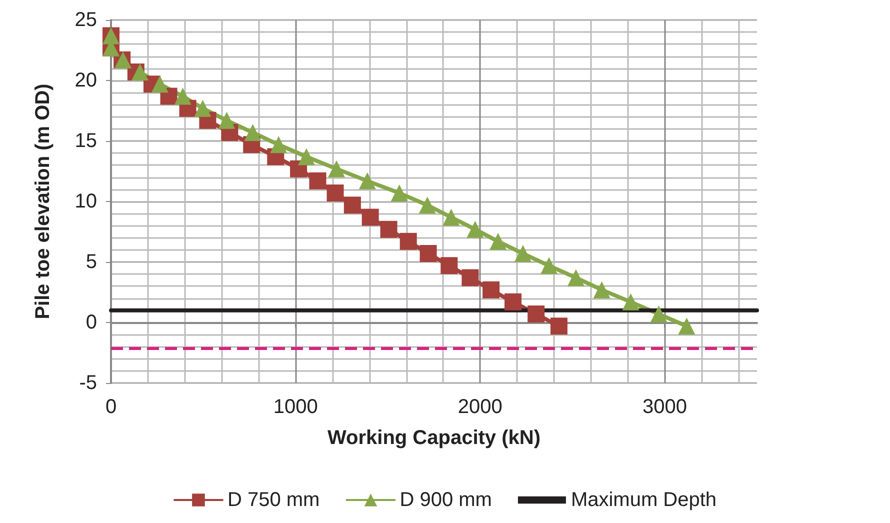  Describe the element at coordinates (480, 407) in the screenshot. I see `x-tick-label: 2000` at that location.